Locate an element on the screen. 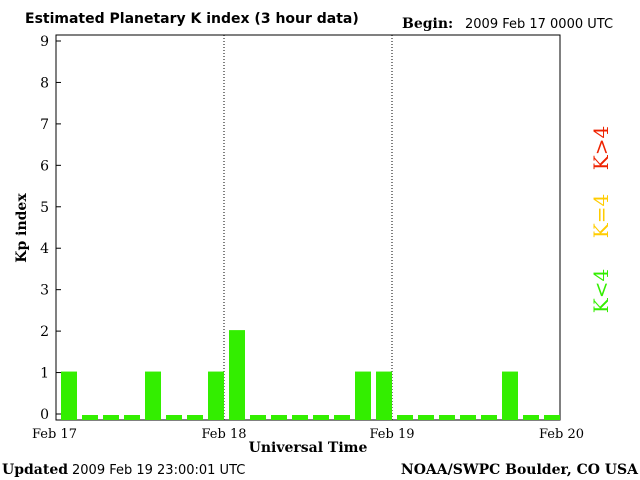  legend-k-less-4: K<4 is located at coordinates (601, 291).